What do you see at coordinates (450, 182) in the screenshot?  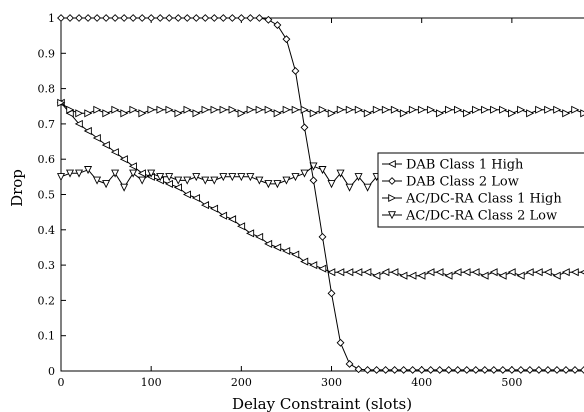 I see `legend-item: DAB Class 2 Low` at bounding box center [450, 182].